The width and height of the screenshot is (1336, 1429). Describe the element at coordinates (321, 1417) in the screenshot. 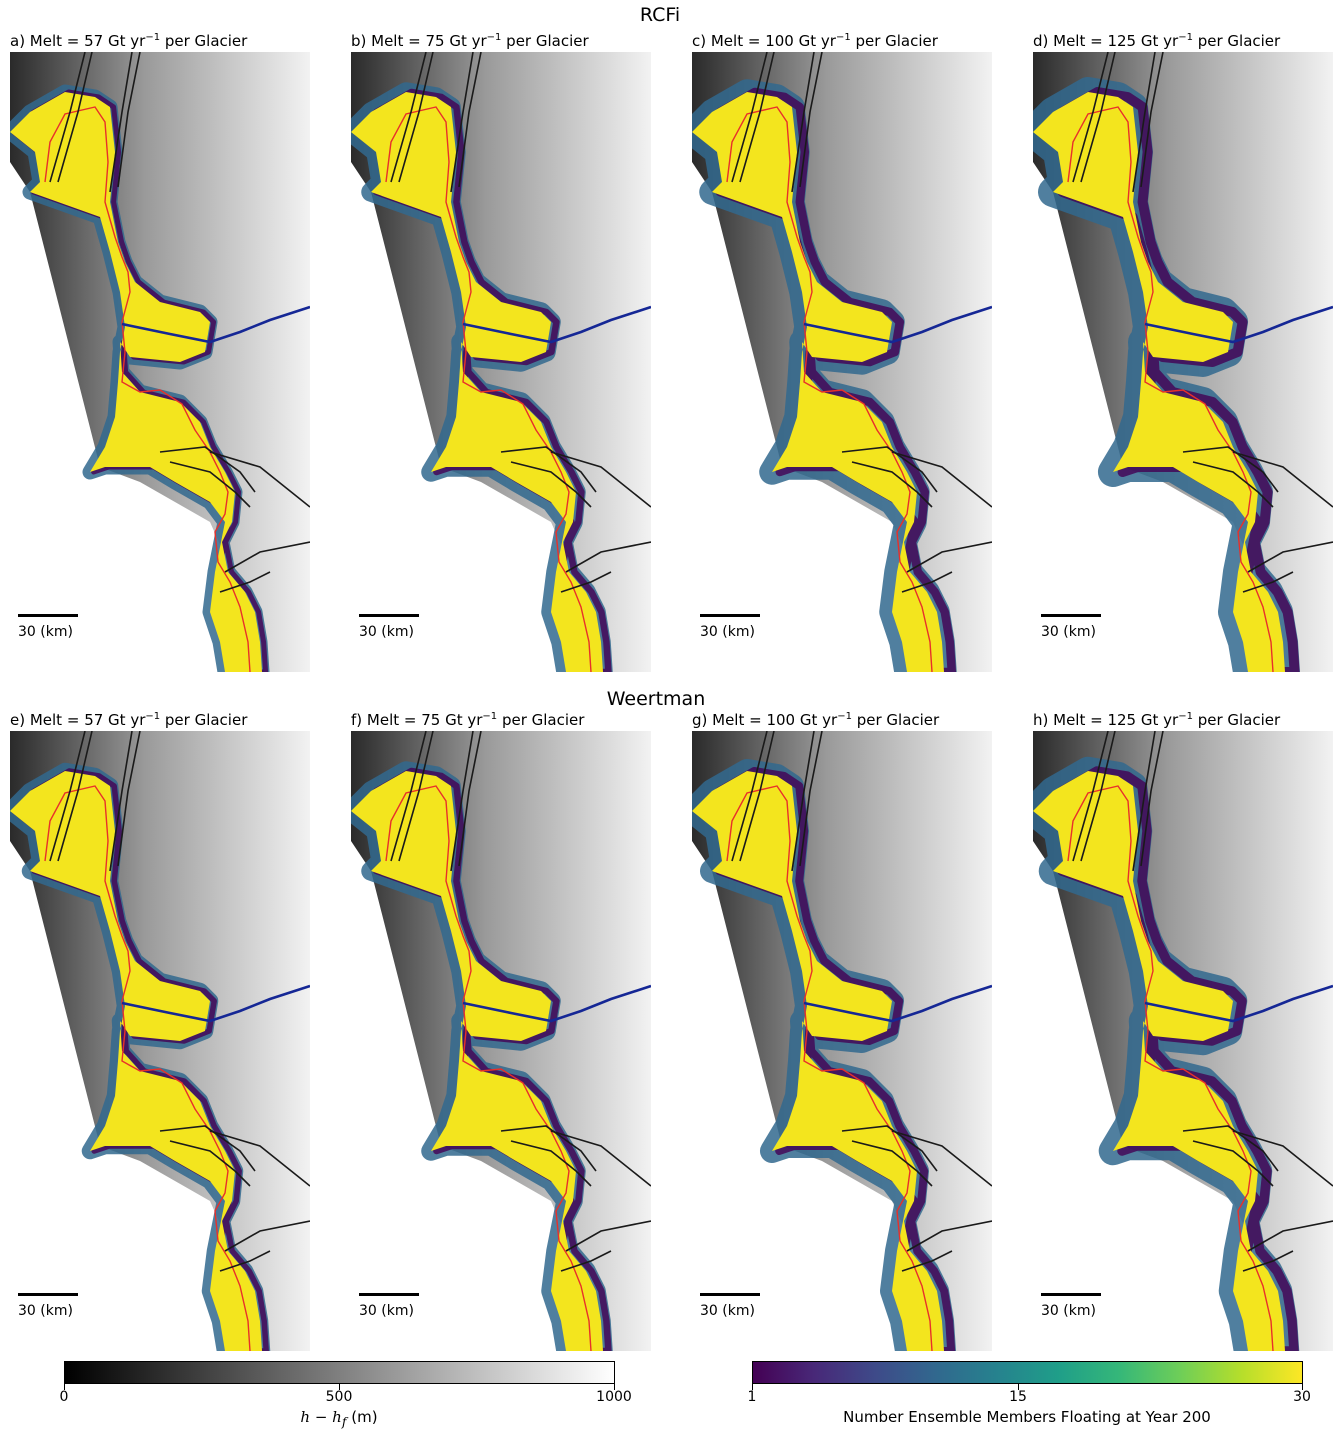

I see `label-main: h − h` at that location.